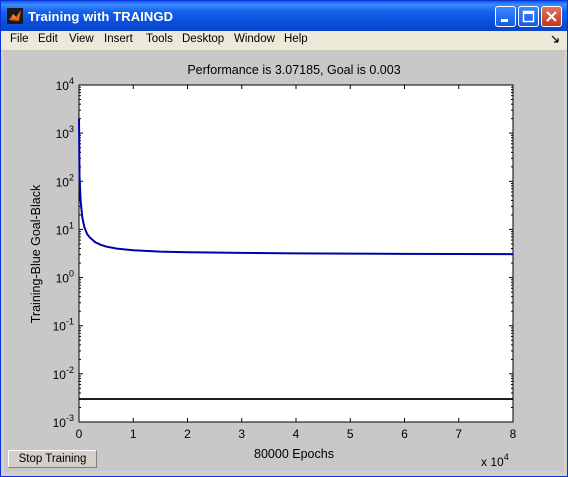 The width and height of the screenshot is (568, 477). Describe the element at coordinates (241, 434) in the screenshot. I see `x-tick-label: 3` at that location.